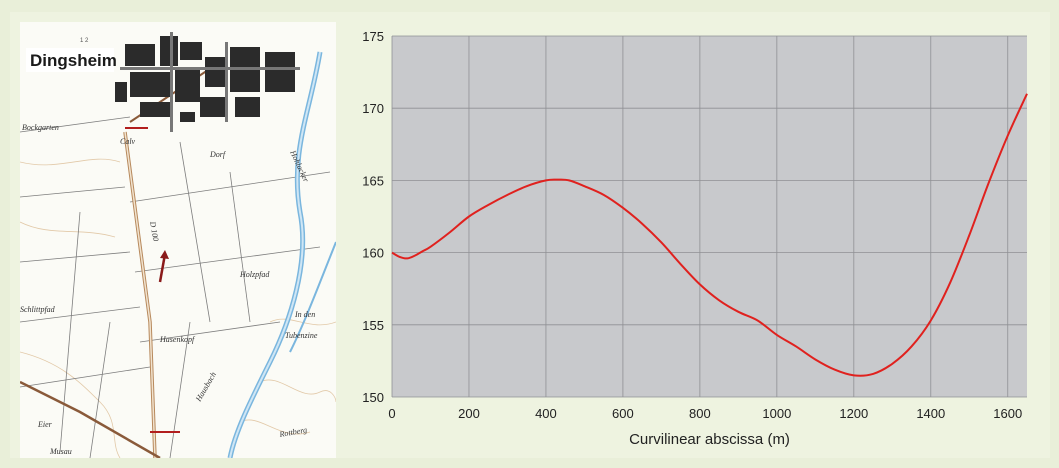 The height and width of the screenshot is (468, 1059). What do you see at coordinates (623, 413) in the screenshot?
I see `x-tick-label: 600` at bounding box center [623, 413].